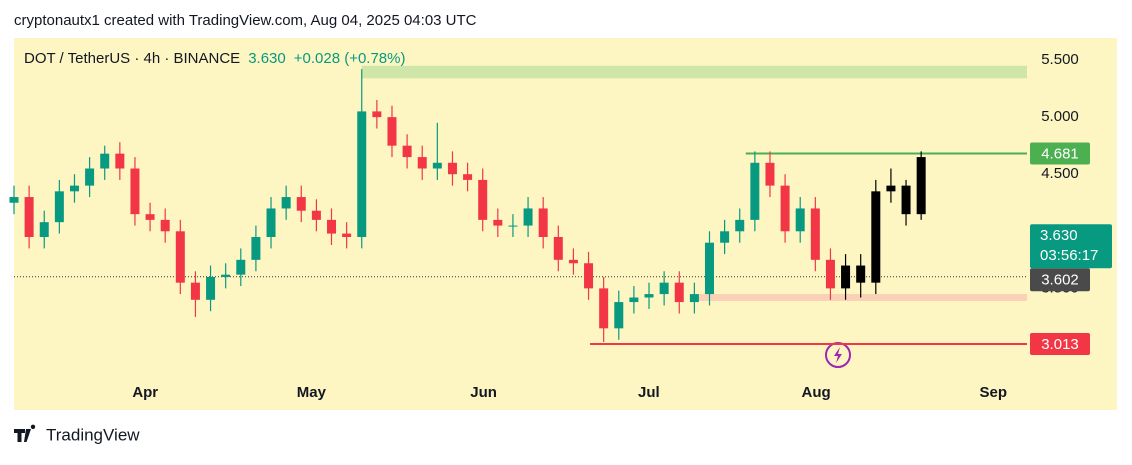 Image resolution: width=1132 pixels, height=465 pixels. Describe the element at coordinates (1069, 255) in the screenshot. I see `countdown: 03:56:17` at that location.